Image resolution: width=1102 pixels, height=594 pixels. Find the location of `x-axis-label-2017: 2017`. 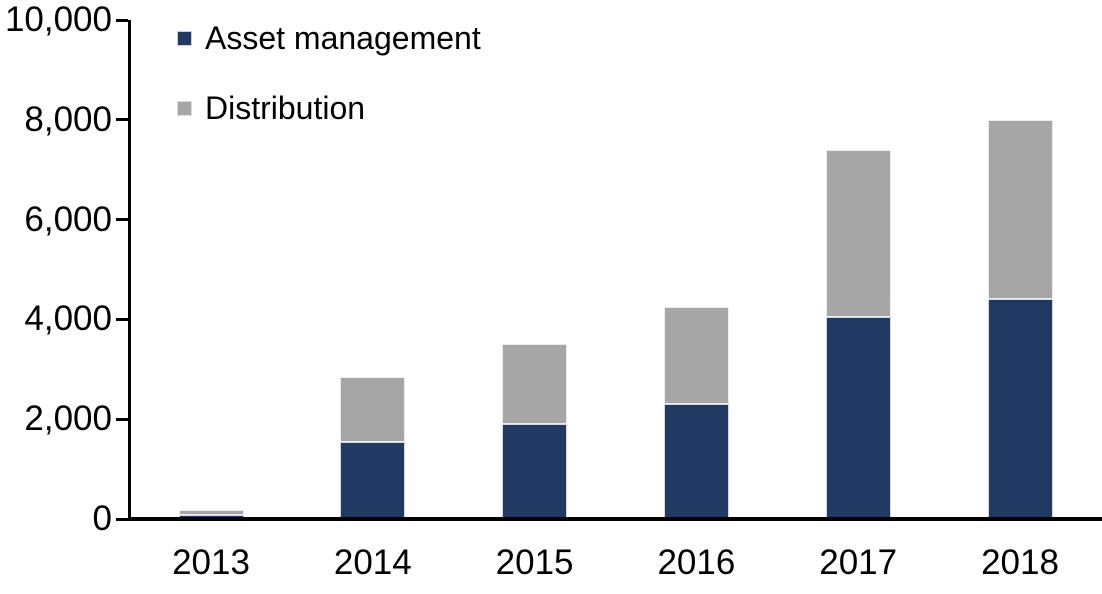

x-axis-label-2017: 2017 is located at coordinates (858, 562).